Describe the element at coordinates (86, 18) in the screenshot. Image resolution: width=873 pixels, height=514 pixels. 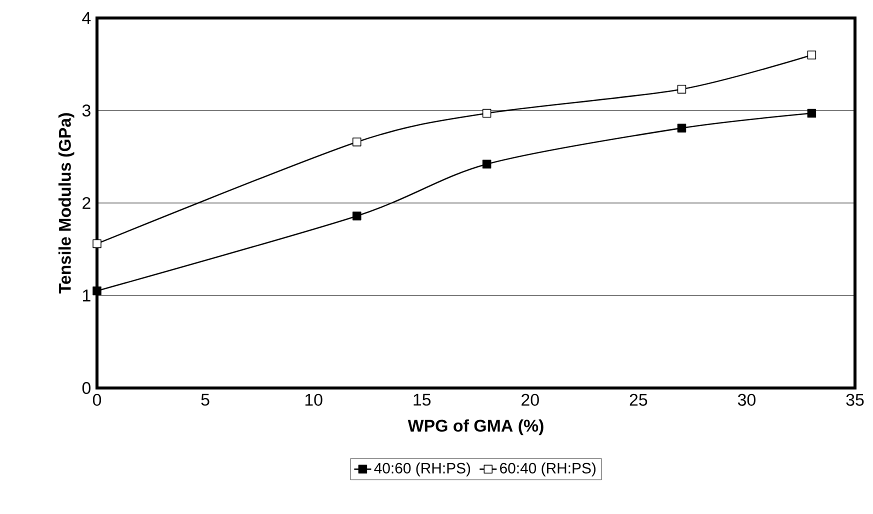
I see `y-tick-label: 4` at that location.